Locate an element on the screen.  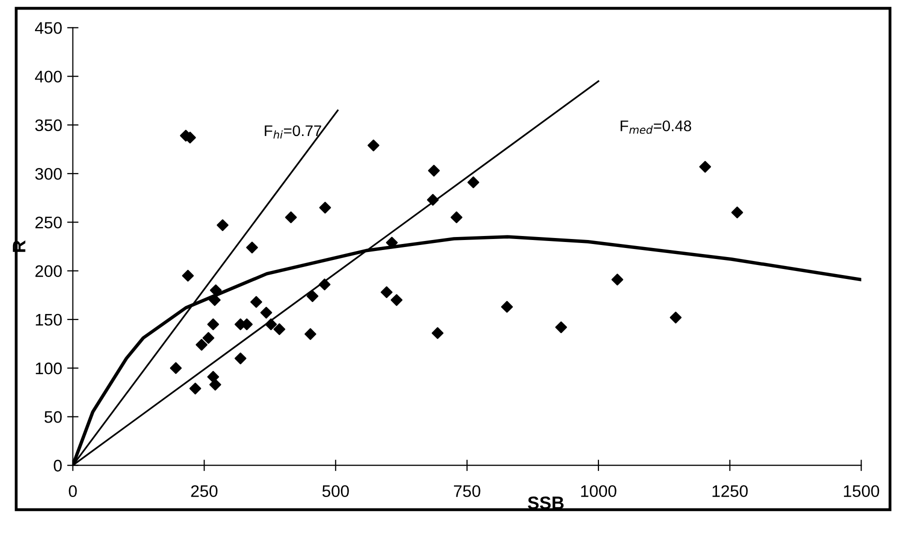
text: F$_{med}$=0.48 is located at coordinates (656, 127).